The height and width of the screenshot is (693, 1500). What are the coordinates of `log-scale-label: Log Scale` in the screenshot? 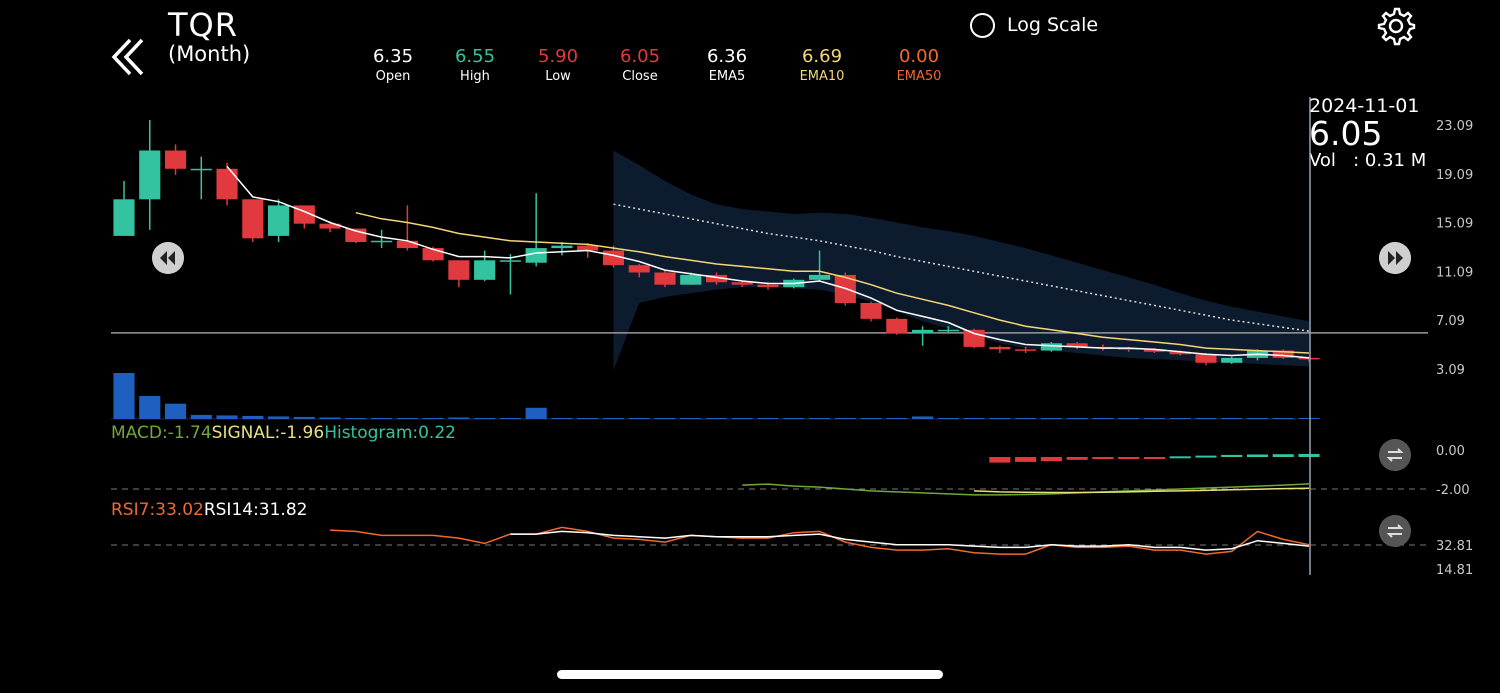 It's located at (1053, 25).